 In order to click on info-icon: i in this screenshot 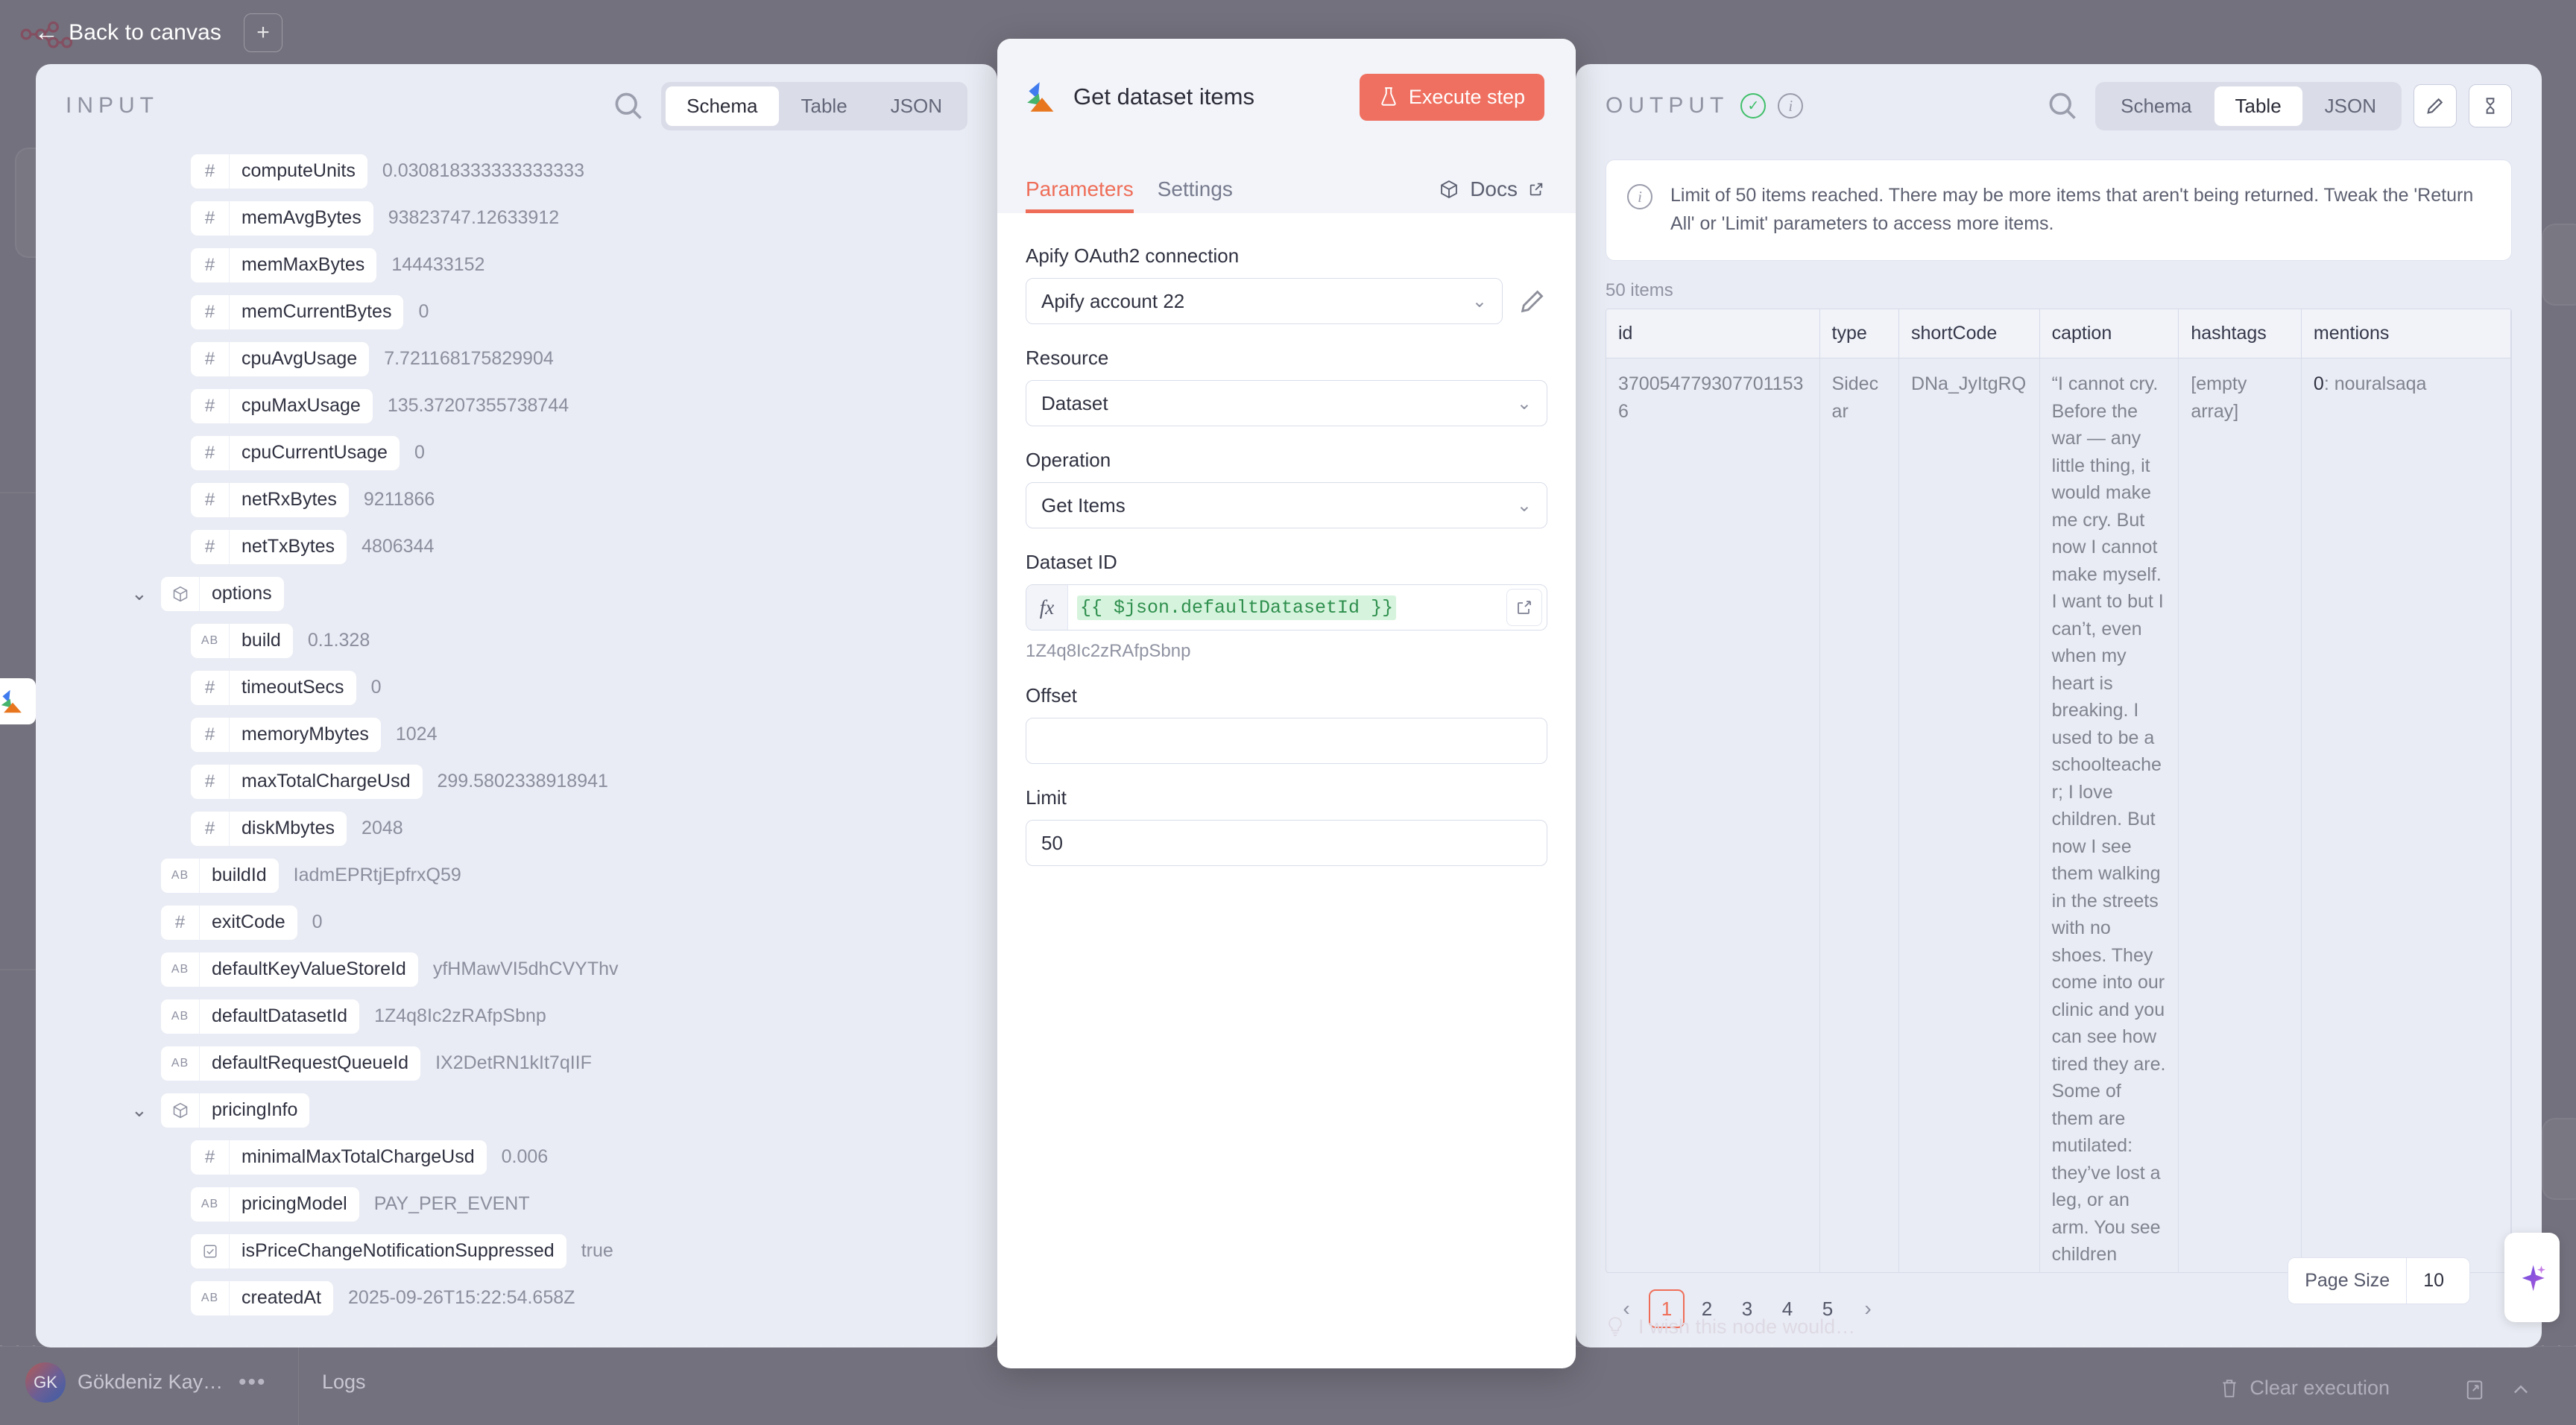, I will do `click(1791, 106)`.